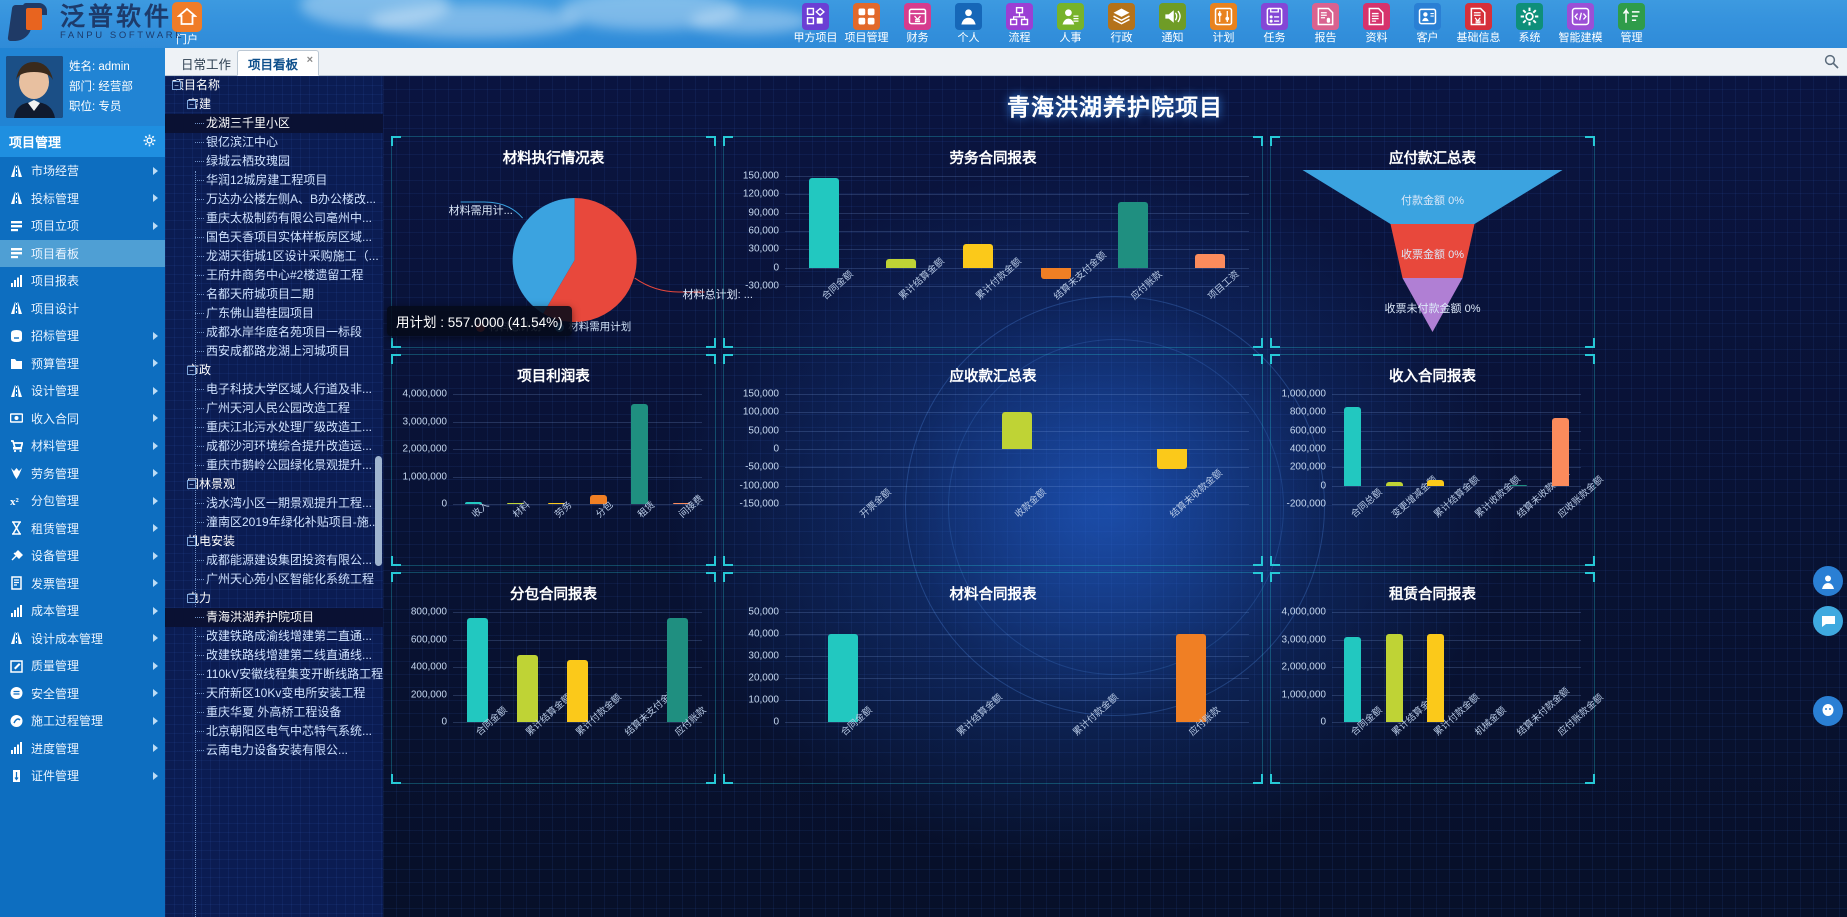 The image size is (1847, 917). Describe the element at coordinates (274, 541) in the screenshot. I see `tree-group: − 机电安装` at that location.